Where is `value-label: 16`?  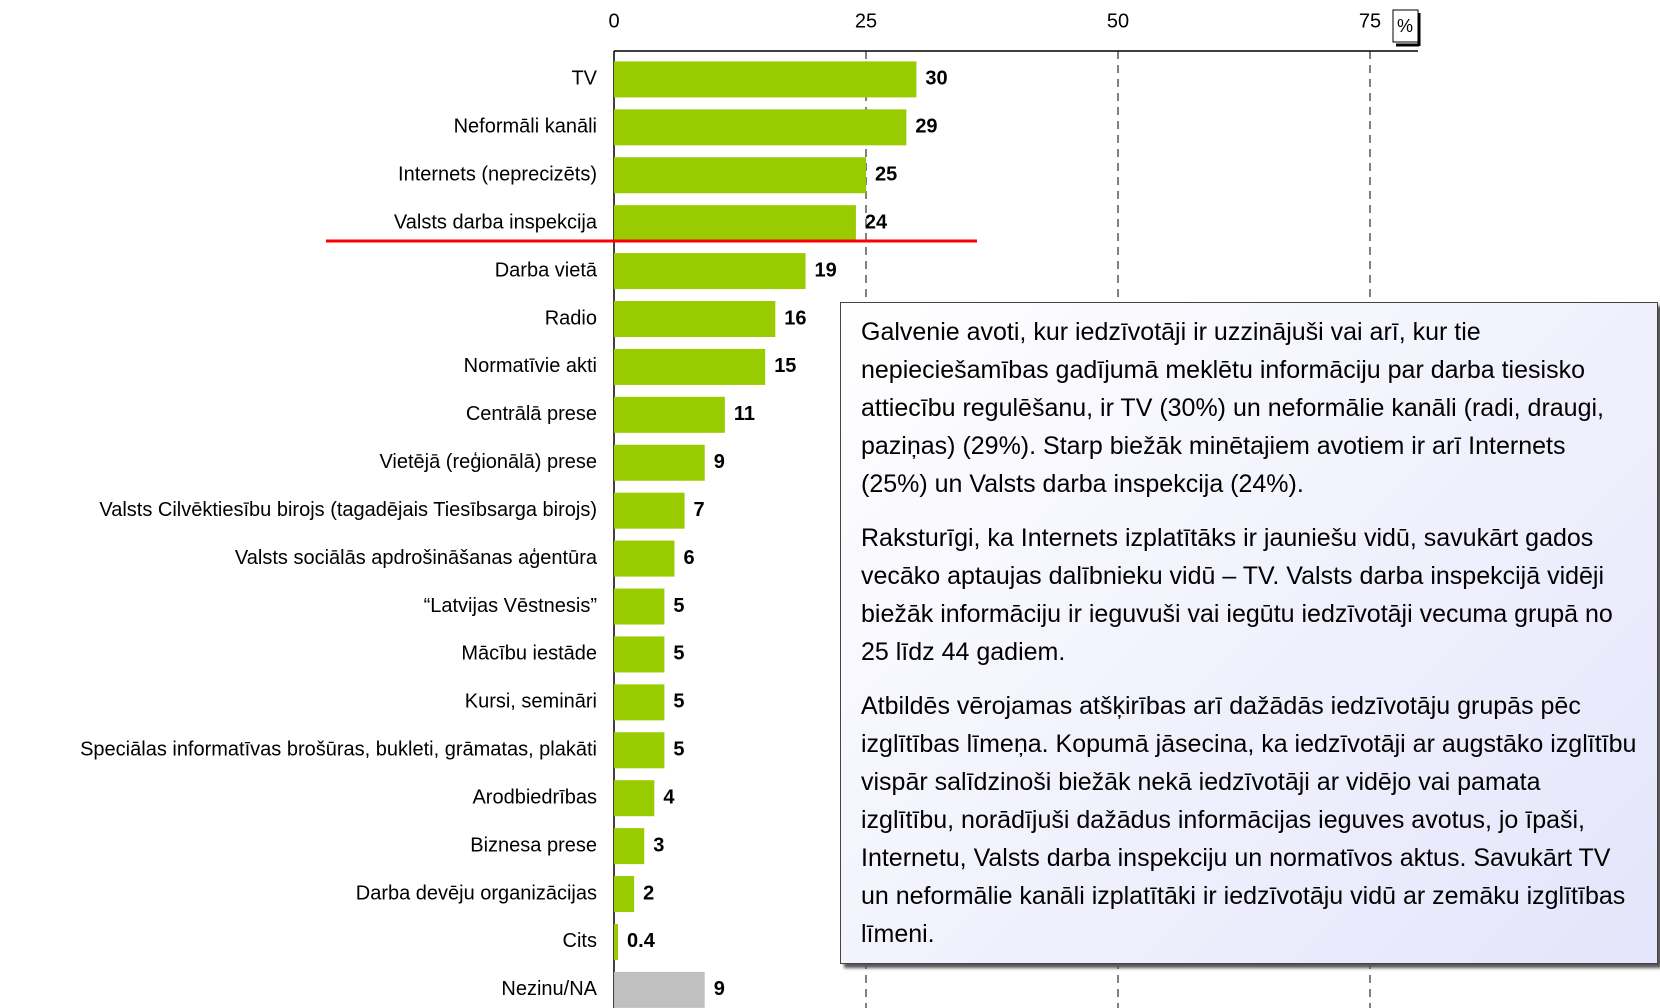 value-label: 16 is located at coordinates (795, 318).